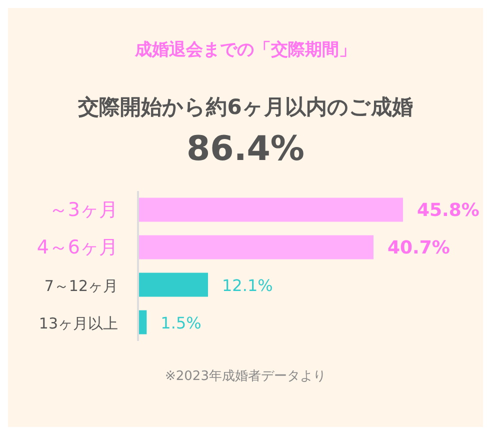 This screenshot has height=435, width=491. What do you see at coordinates (246, 149) in the screenshot?
I see `text: 86.4%` at bounding box center [246, 149].